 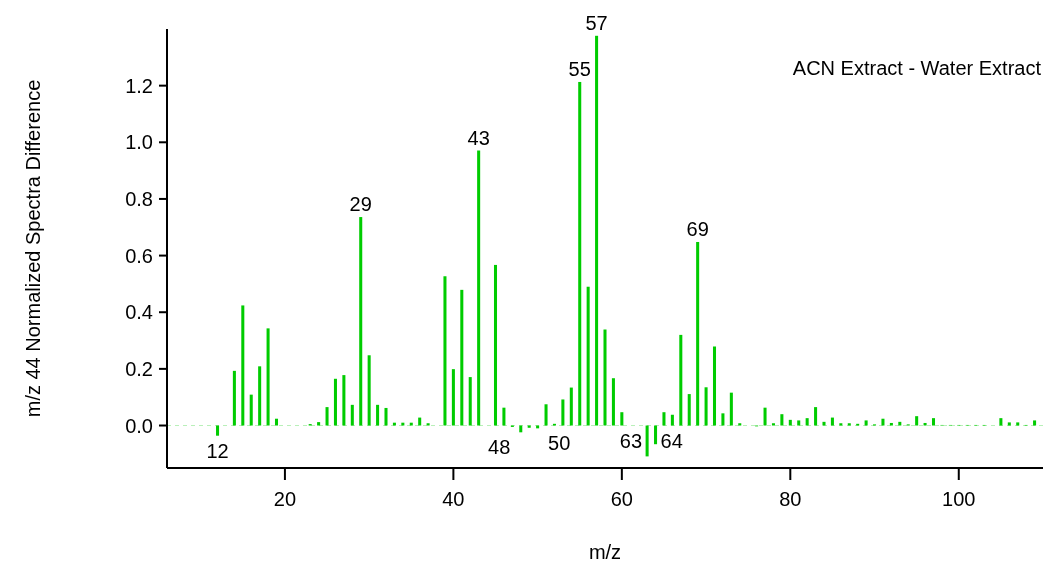 What do you see at coordinates (139, 85) in the screenshot?
I see `y-tick-label: 1.2` at bounding box center [139, 85].